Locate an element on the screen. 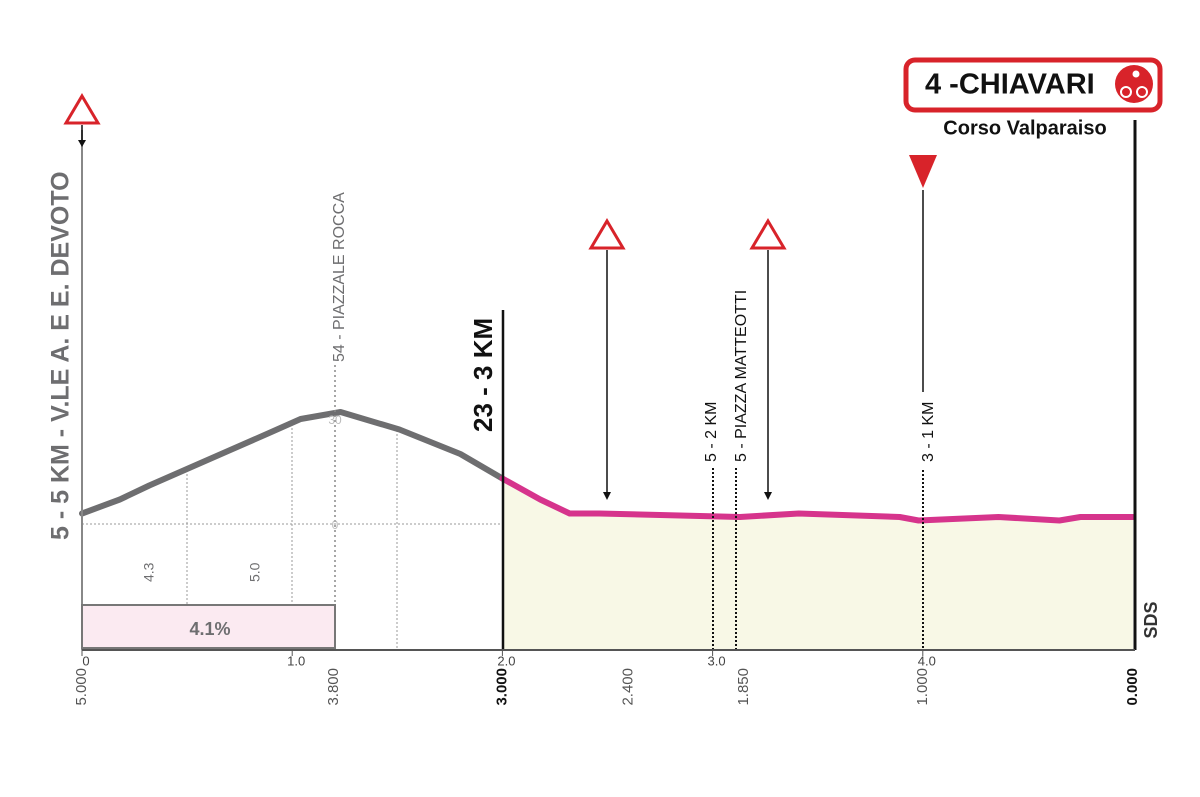 The width and height of the screenshot is (1200, 797). finish-icon is located at coordinates (1134, 84).